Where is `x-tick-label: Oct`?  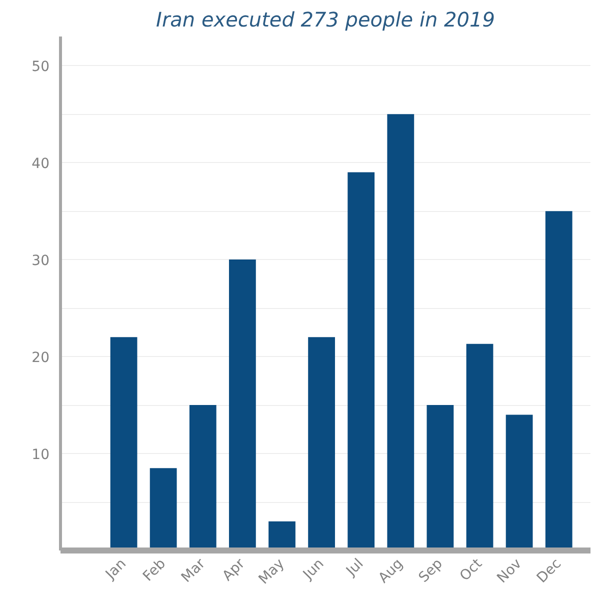
x-tick-label: Oct is located at coordinates (471, 569).